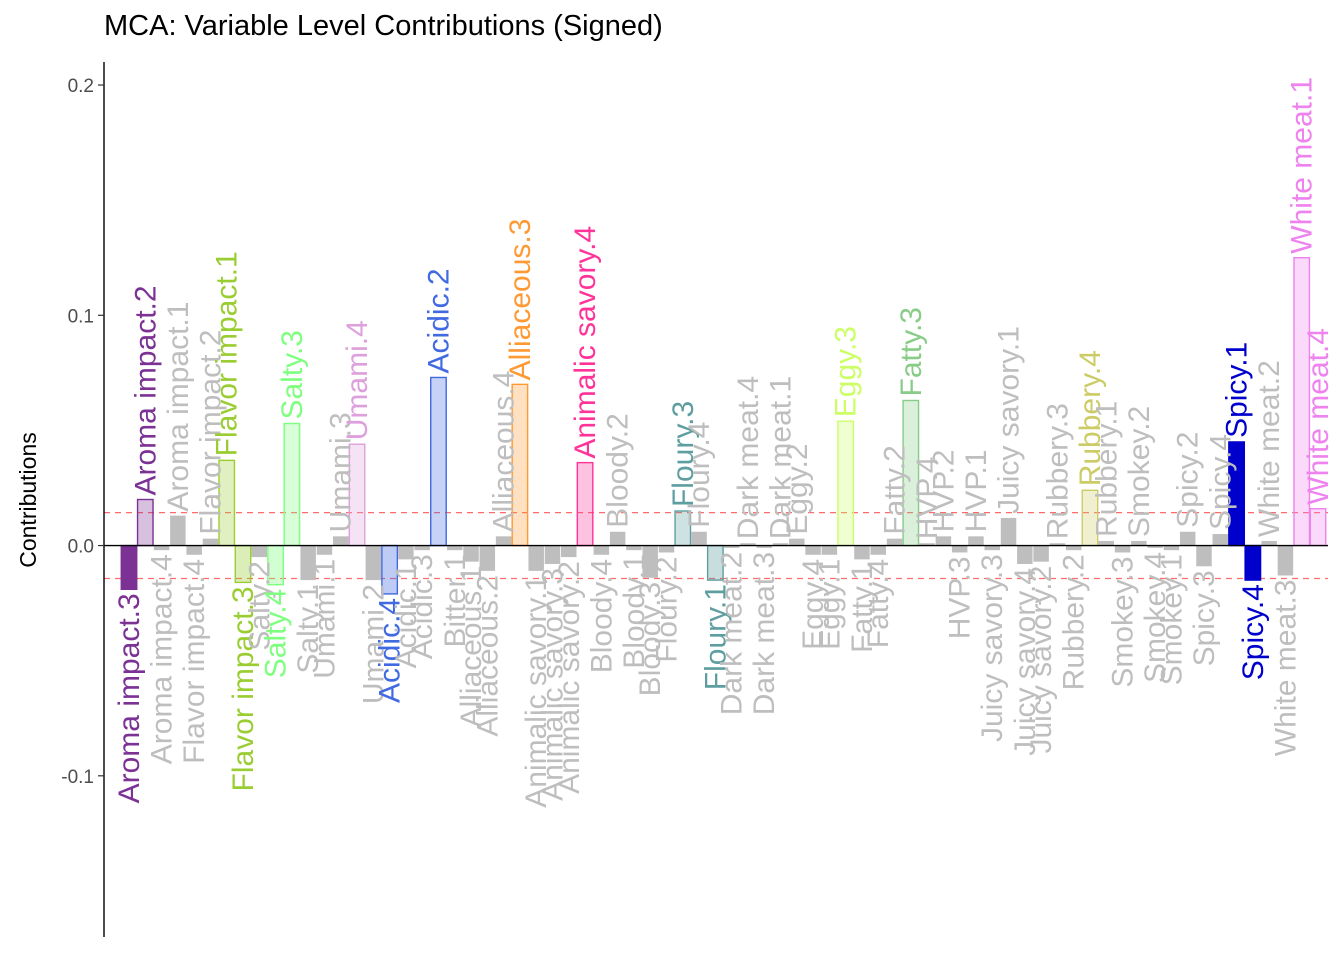 The height and width of the screenshot is (960, 1344). I want to click on bar-label: Aroma impact.1, so click(178, 407).